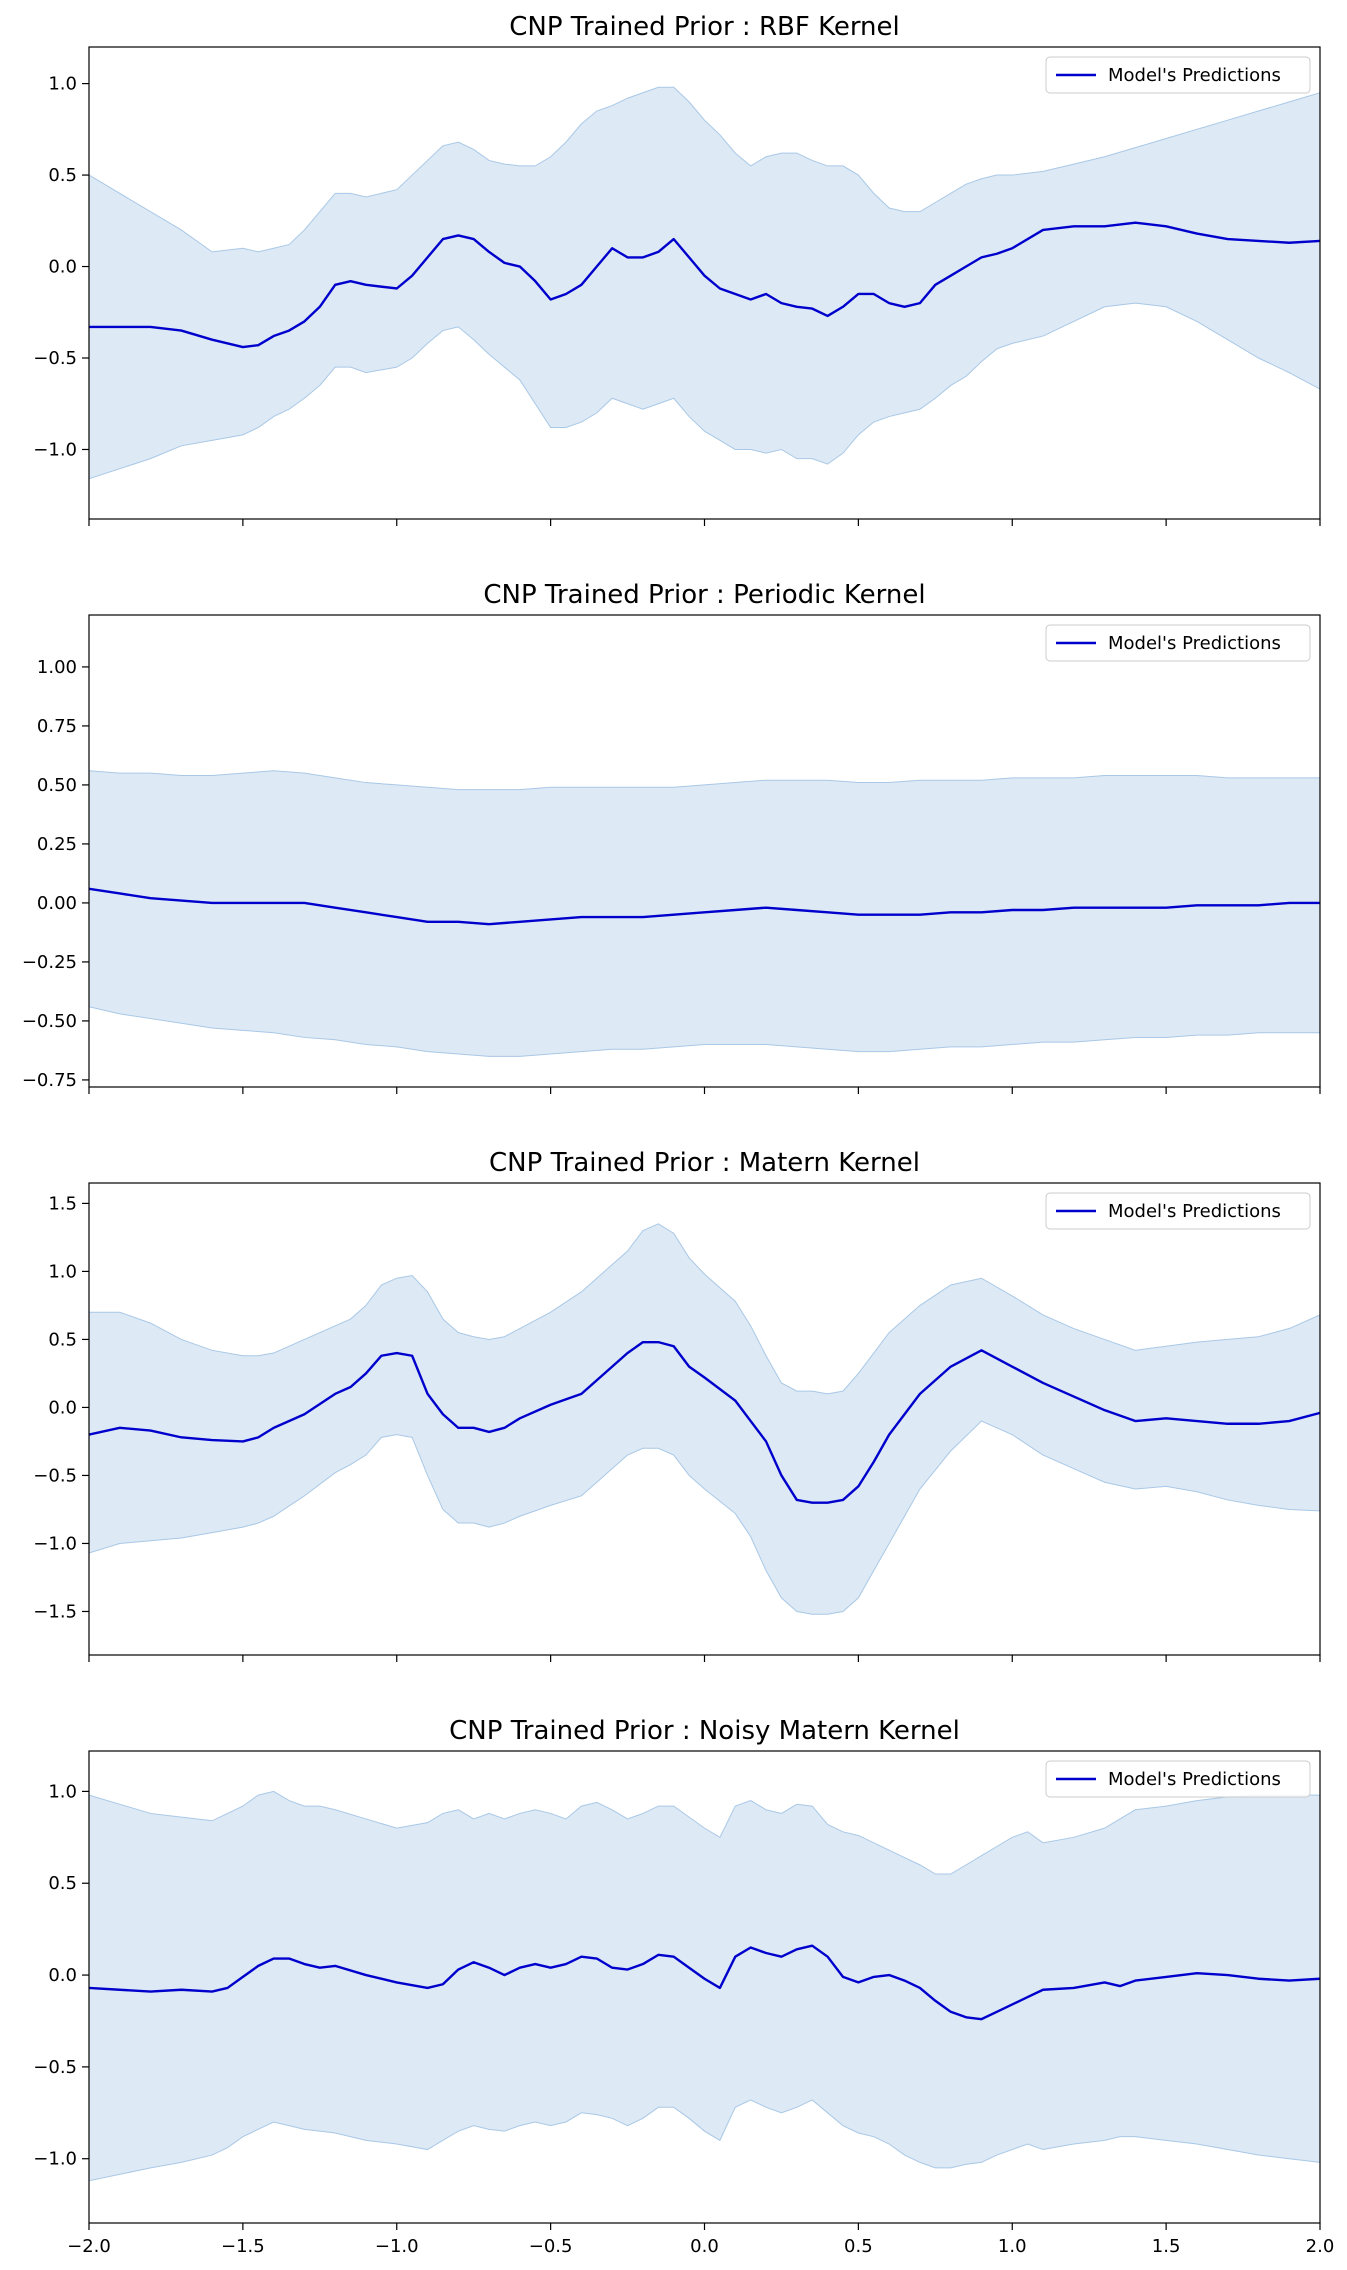  Describe the element at coordinates (243, 2246) in the screenshot. I see `x-tick-label: −1.5` at that location.